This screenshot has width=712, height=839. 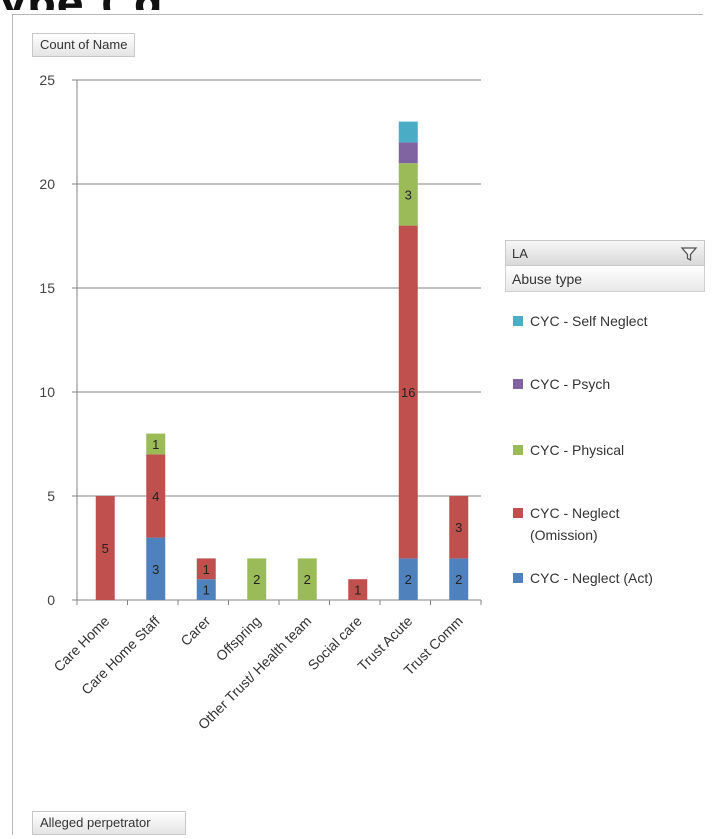 What do you see at coordinates (47, 80) in the screenshot?
I see `y-tick-label: 25` at bounding box center [47, 80].